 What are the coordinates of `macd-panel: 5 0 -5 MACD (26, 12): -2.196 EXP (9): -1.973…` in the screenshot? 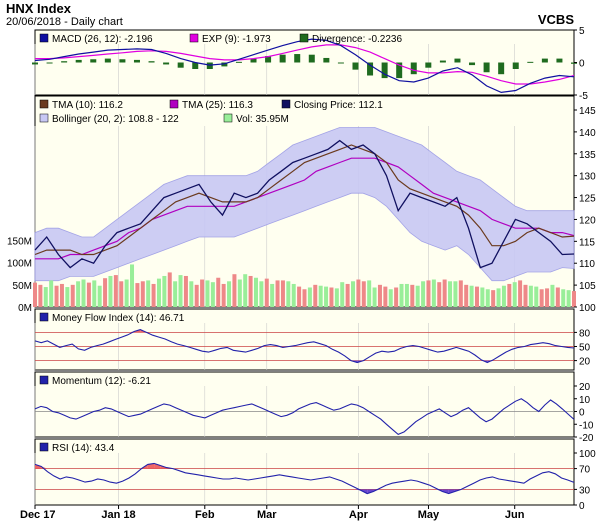 It's located at (310, 64).